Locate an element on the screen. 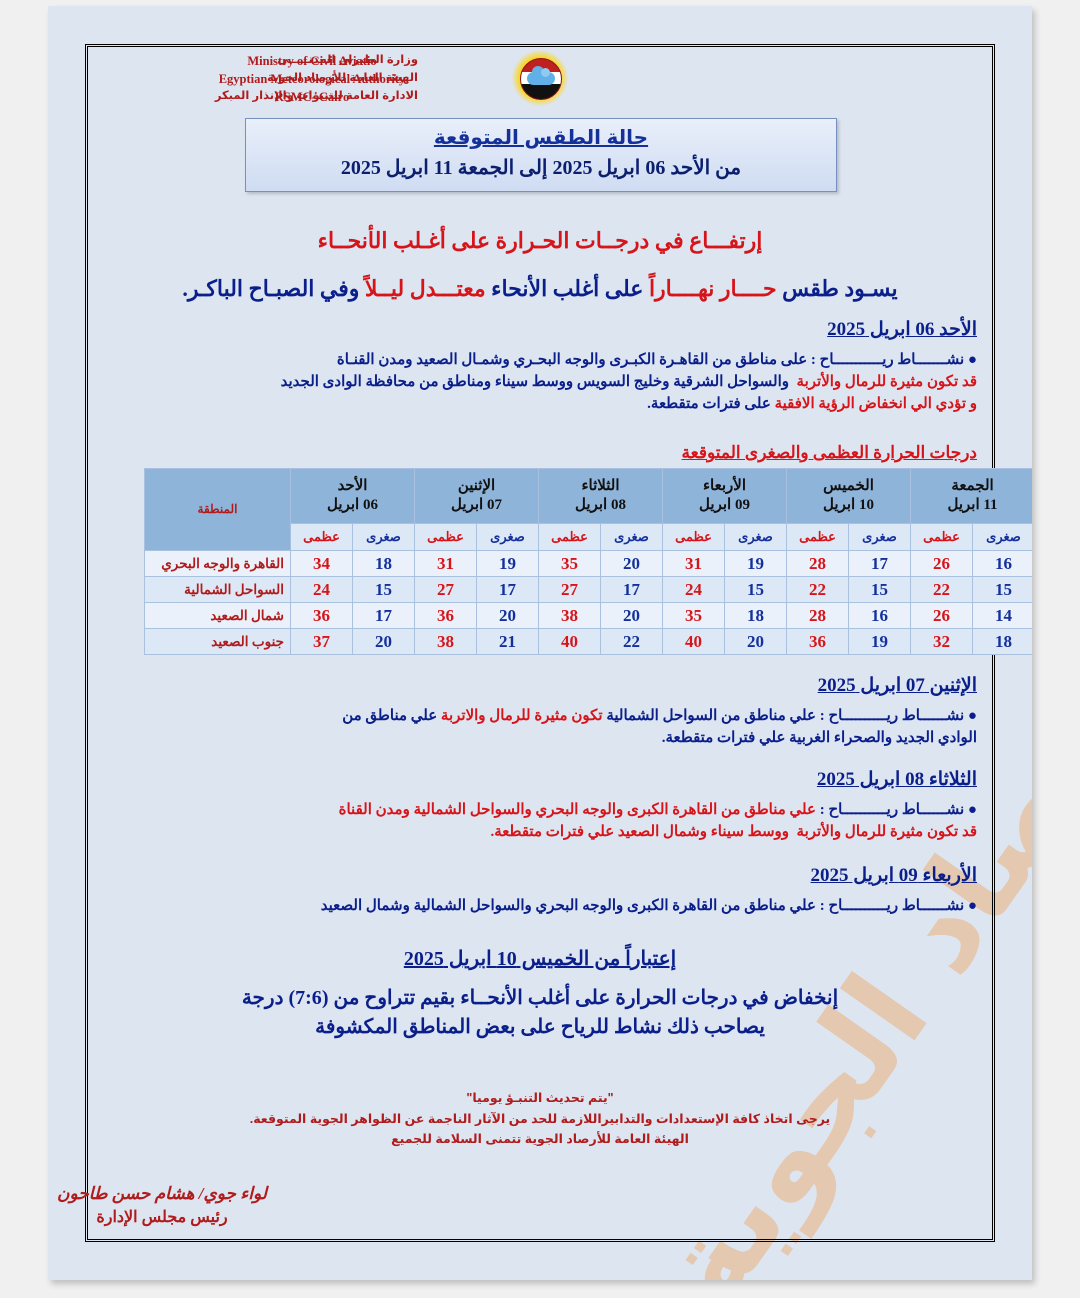  tuesday-colon: : is located at coordinates (822, 810).